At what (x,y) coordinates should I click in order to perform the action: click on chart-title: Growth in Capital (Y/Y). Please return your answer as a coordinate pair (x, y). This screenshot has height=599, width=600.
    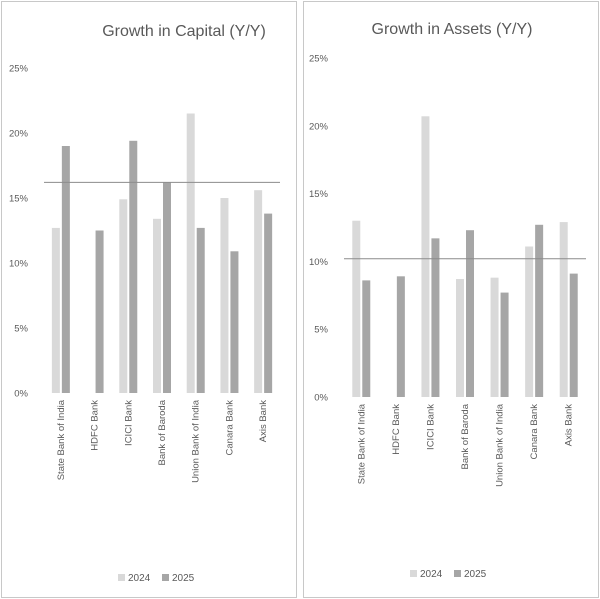
    Looking at the image, I should click on (184, 31).